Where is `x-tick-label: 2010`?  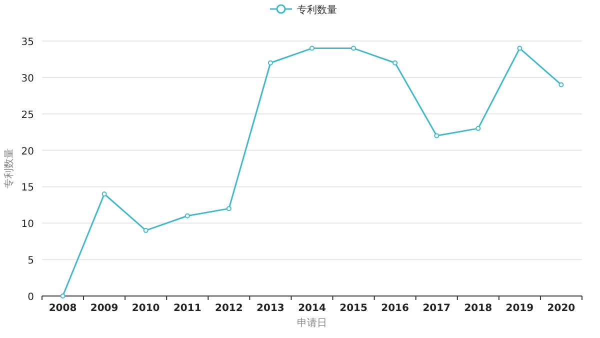 x-tick-label: 2010 is located at coordinates (146, 308).